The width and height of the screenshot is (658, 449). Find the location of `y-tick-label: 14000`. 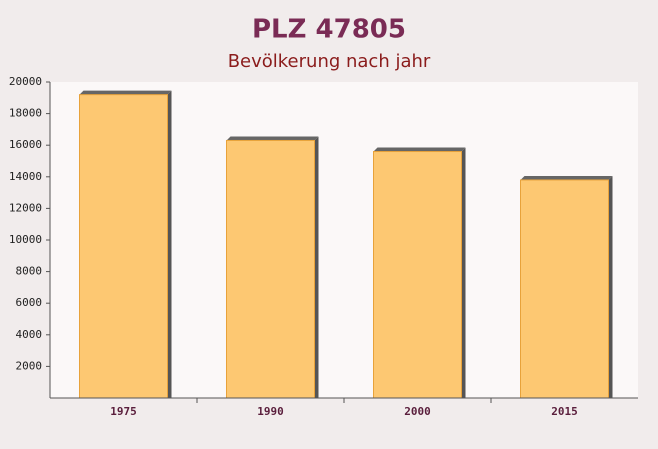

y-tick-label: 14000 is located at coordinates (25, 176).